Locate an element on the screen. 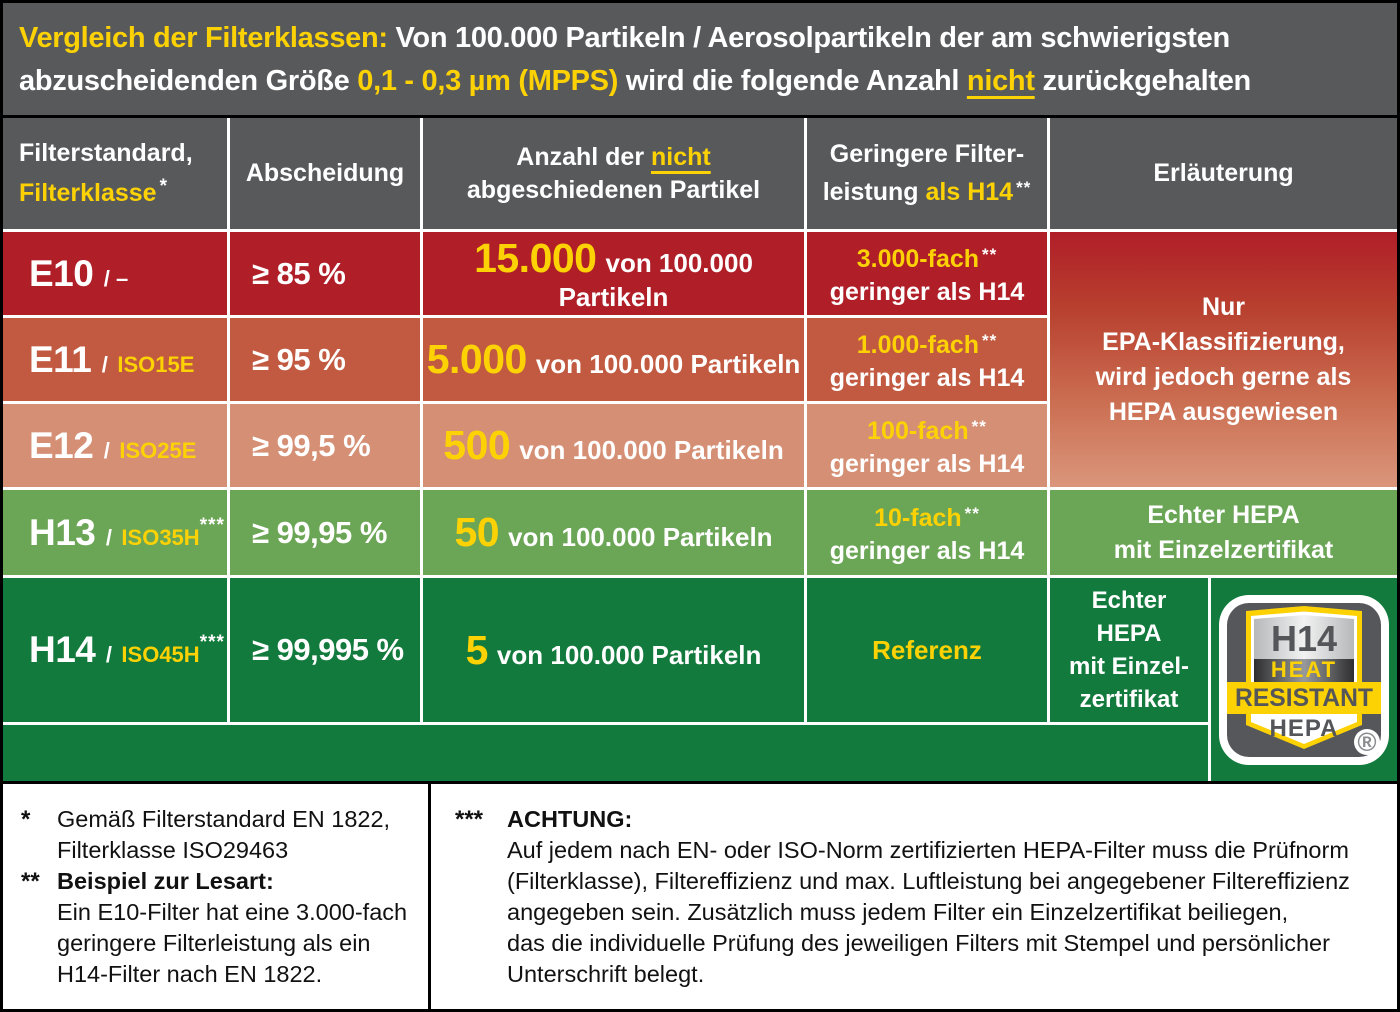 The image size is (1400, 1012). factor-value: Referenz is located at coordinates (927, 649).